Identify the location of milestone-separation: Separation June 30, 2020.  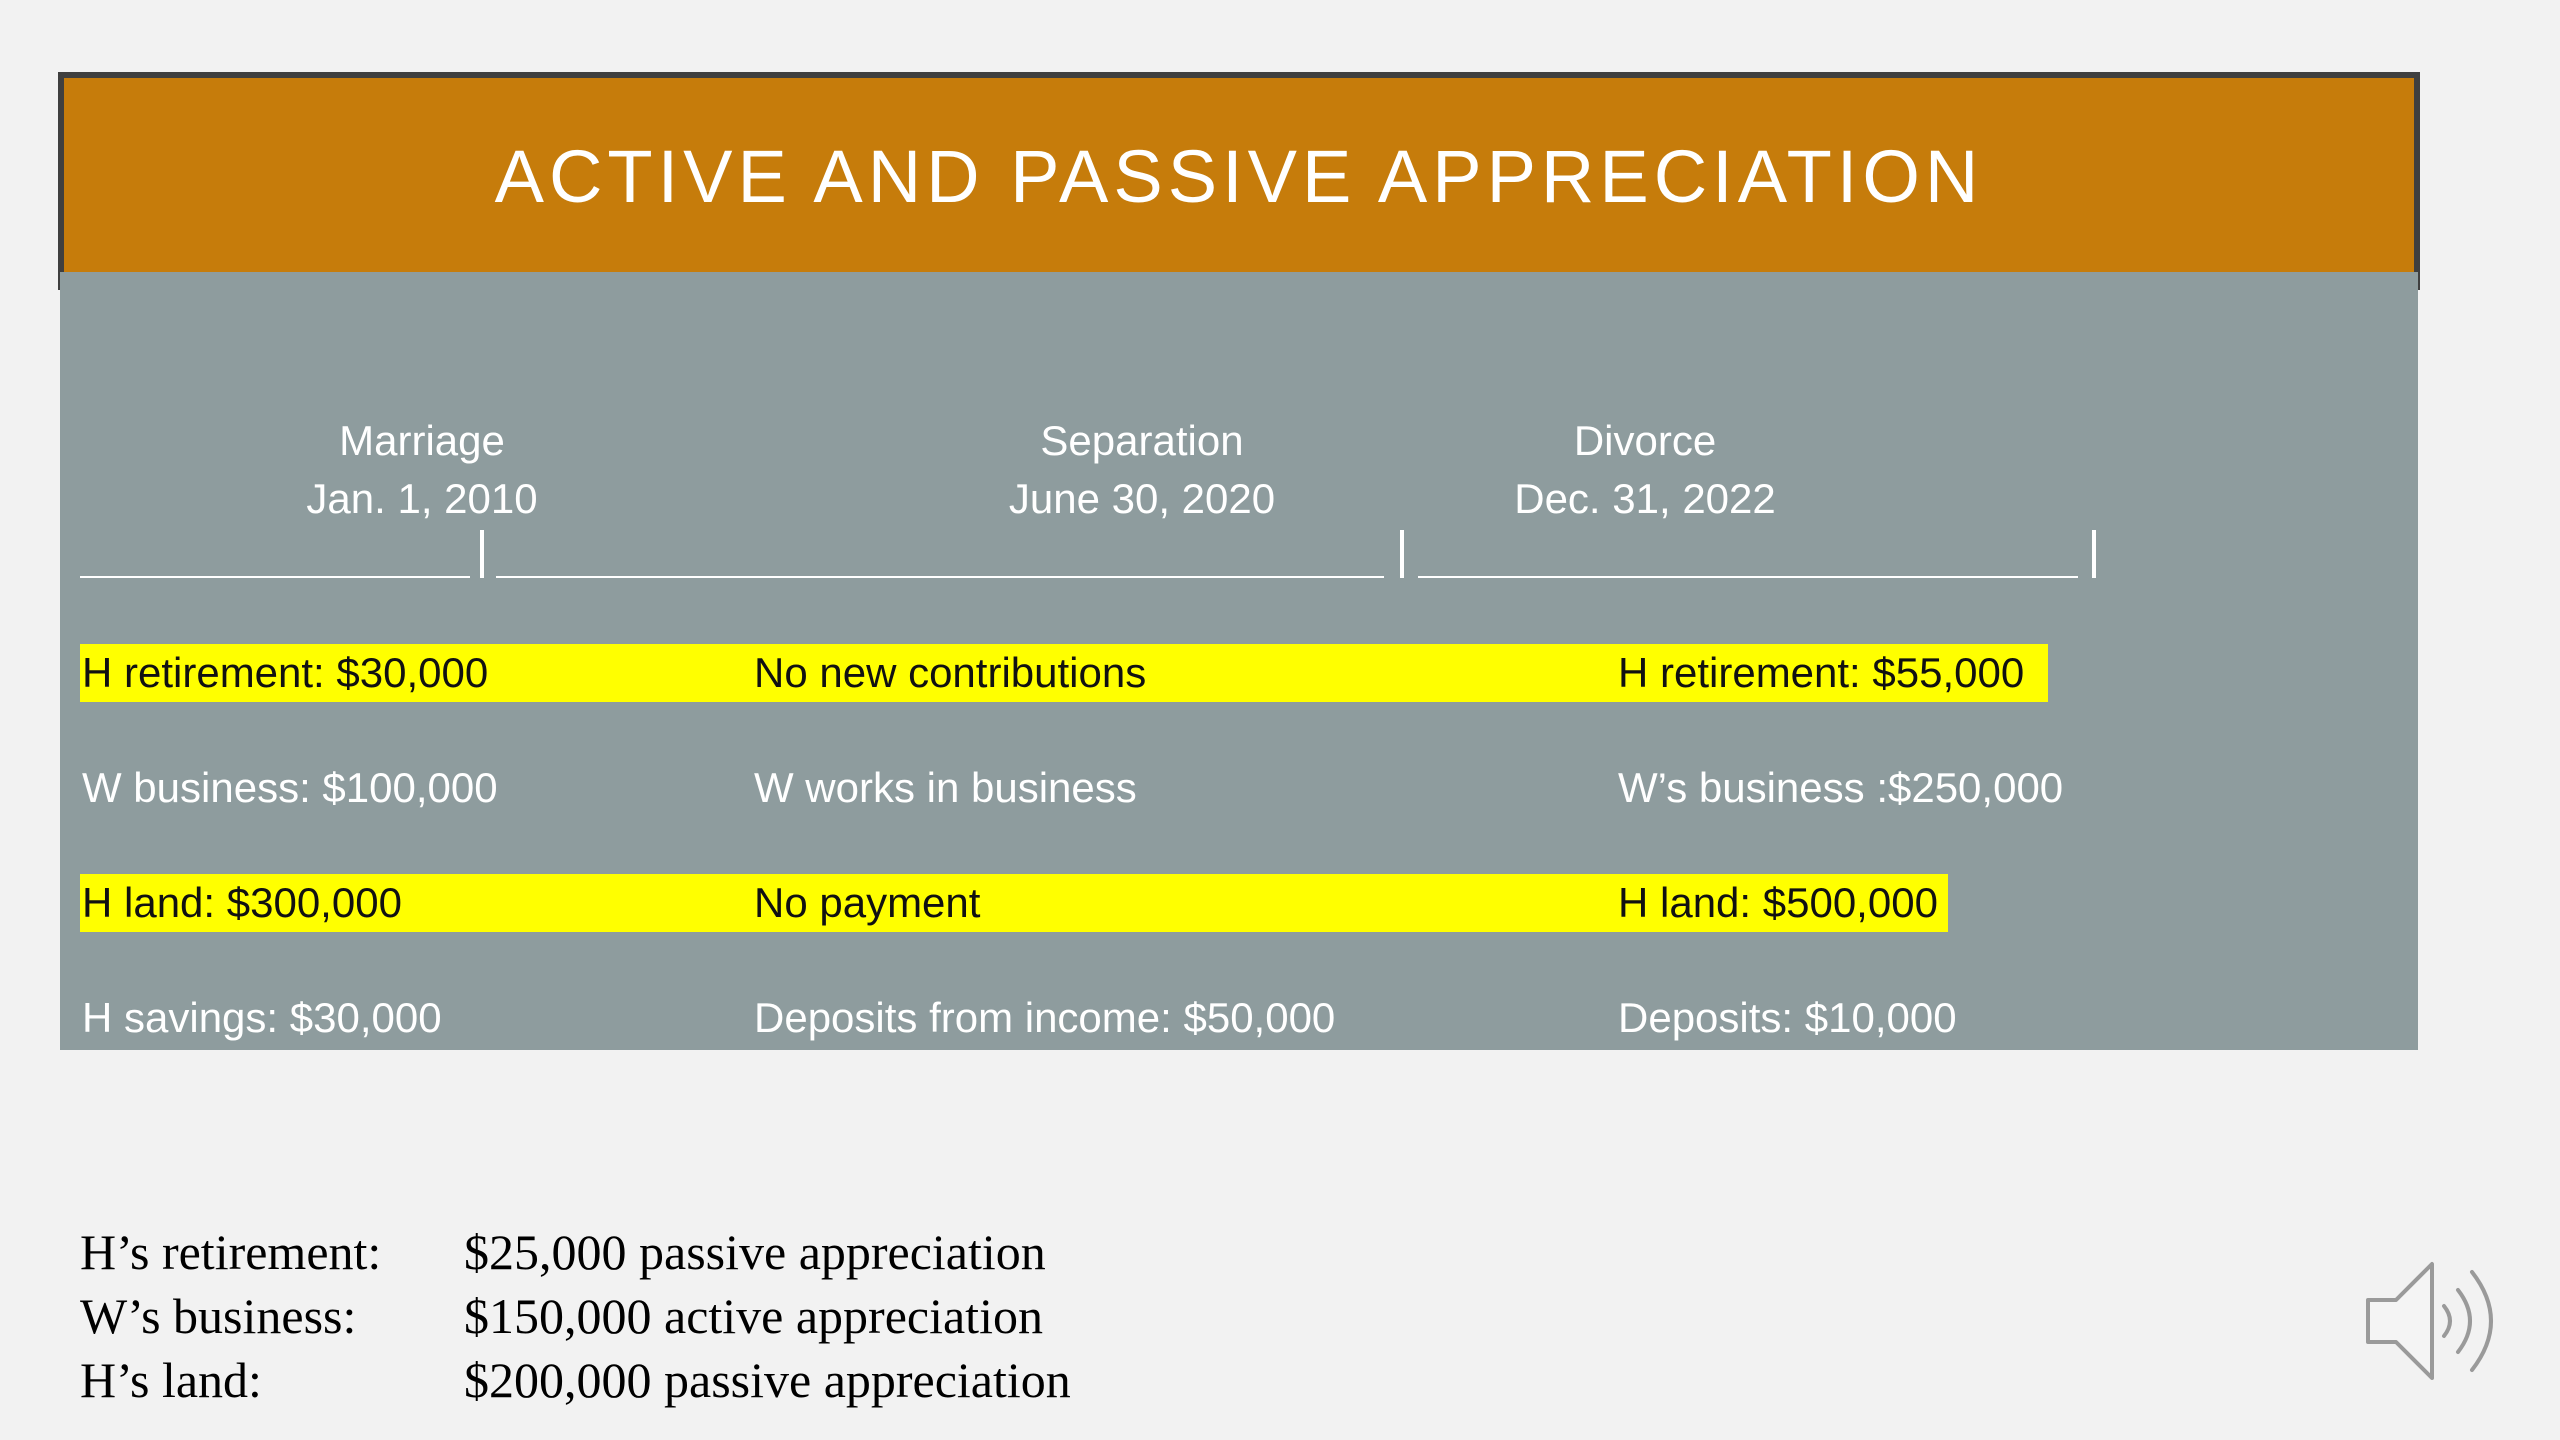
(1142, 470).